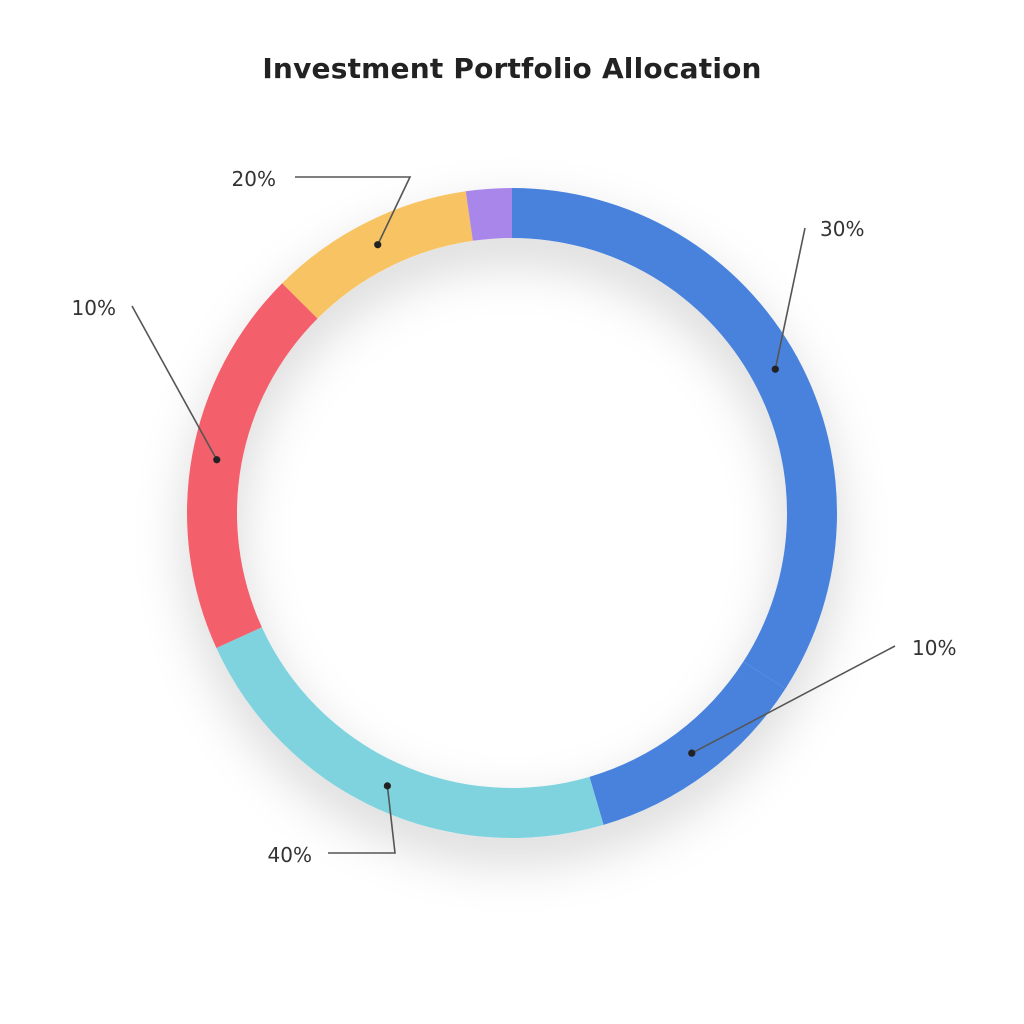 Image resolution: width=1024 pixels, height=1024 pixels. Describe the element at coordinates (512, 68) in the screenshot. I see `chart-title: Investment Portfolio Allocation` at that location.